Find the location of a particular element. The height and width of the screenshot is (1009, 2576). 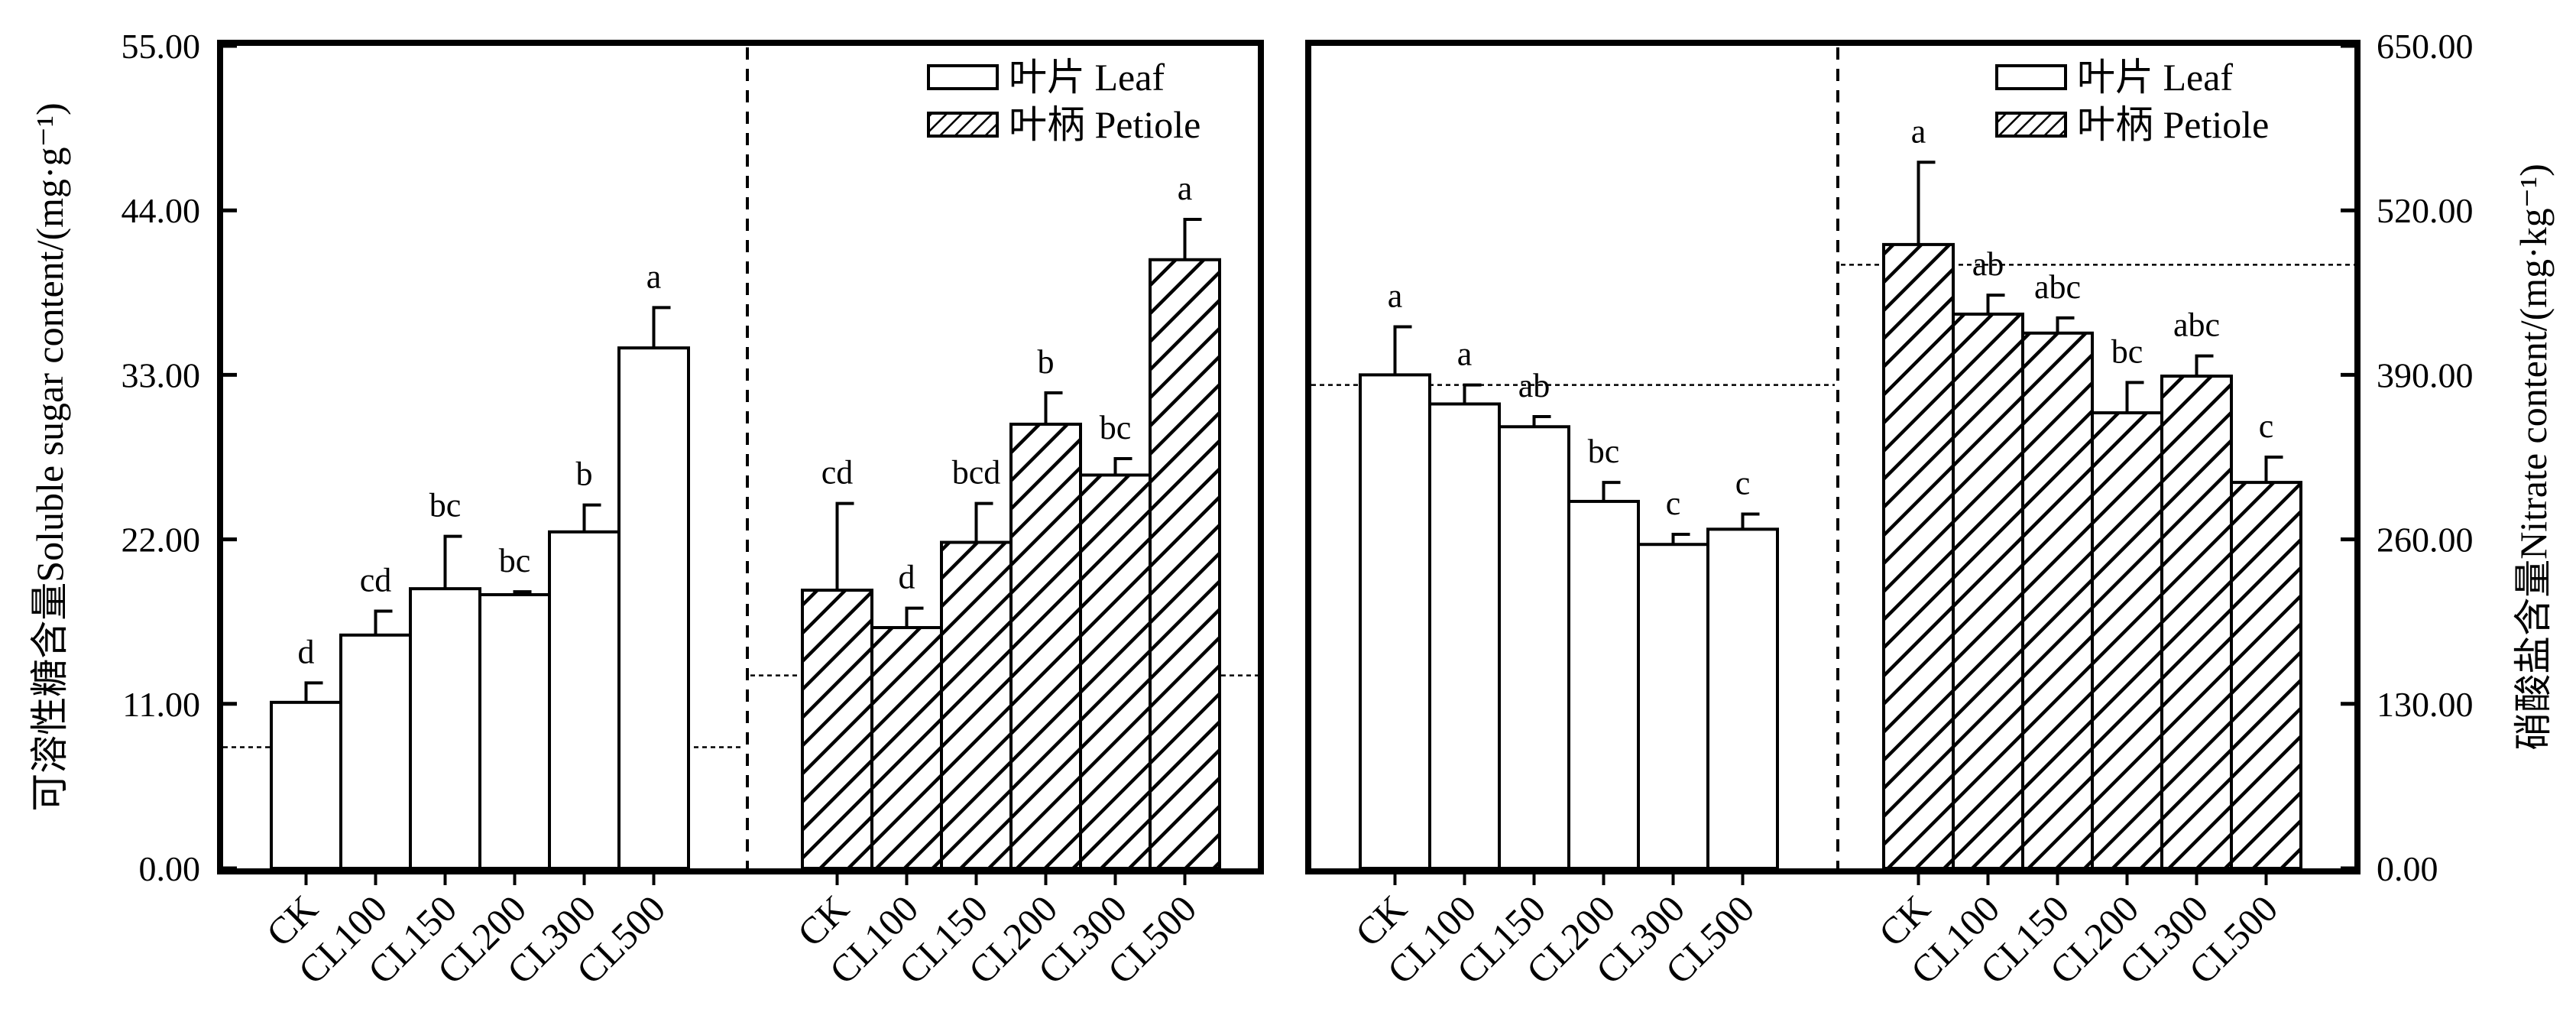

y-tick-label: 130.00 is located at coordinates (2425, 704).